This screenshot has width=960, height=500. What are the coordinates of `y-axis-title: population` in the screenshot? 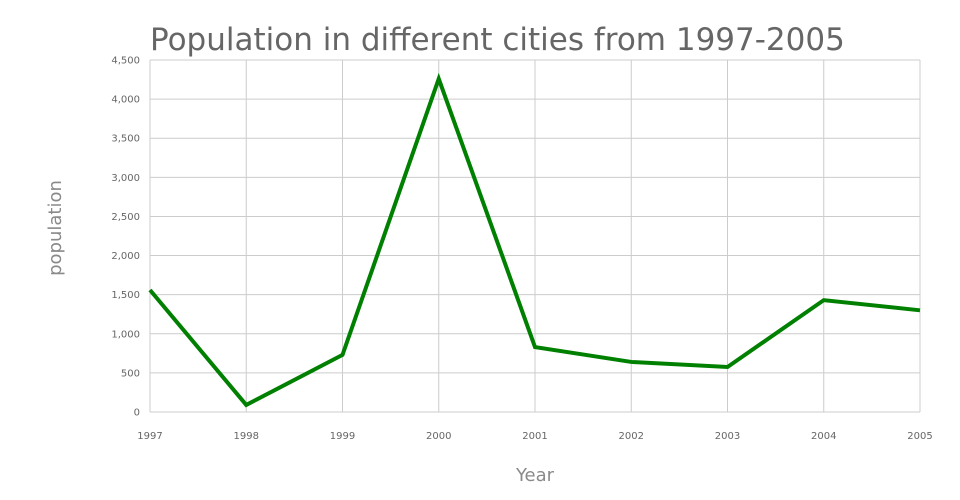 It's located at (55, 228).